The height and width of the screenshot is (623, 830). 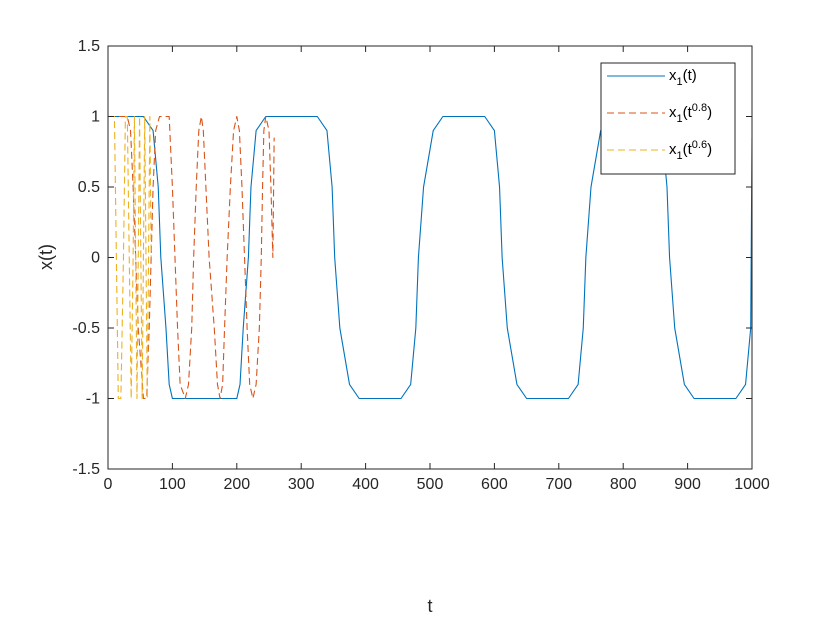 What do you see at coordinates (752, 484) in the screenshot?
I see `x-tick-label: 1000` at bounding box center [752, 484].